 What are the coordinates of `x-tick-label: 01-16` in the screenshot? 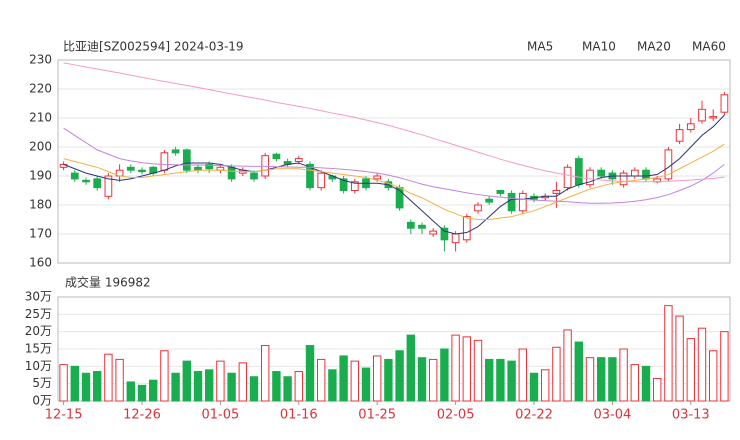 It's located at (299, 415).